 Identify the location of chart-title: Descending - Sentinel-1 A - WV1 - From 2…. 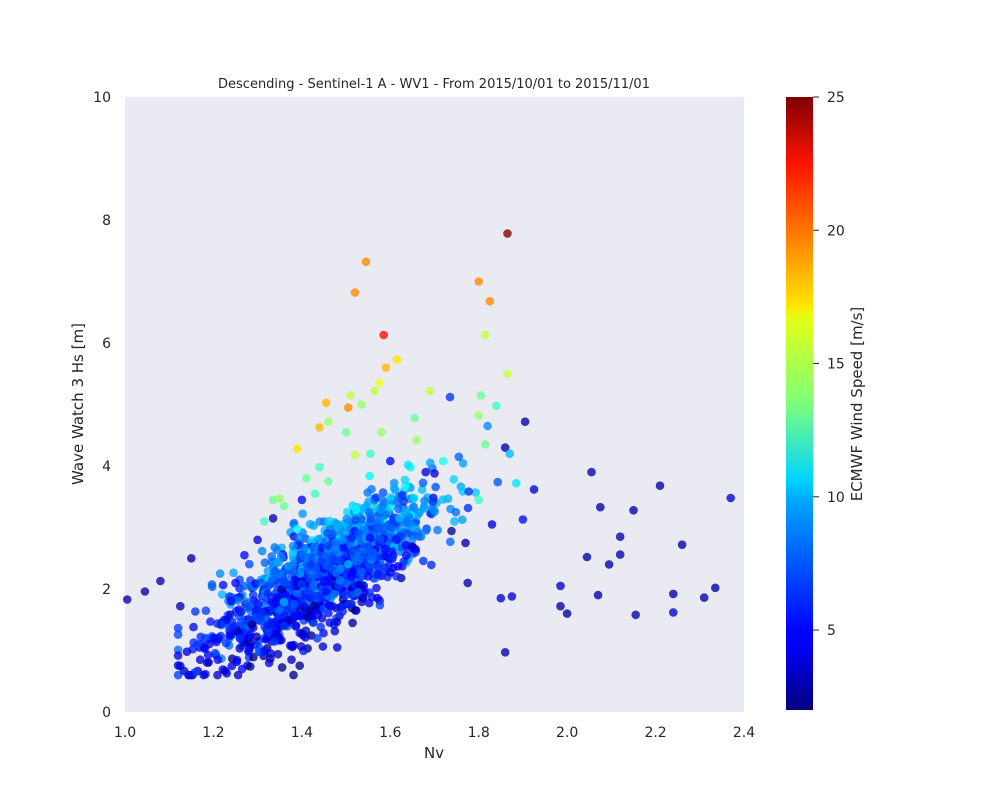
(434, 84).